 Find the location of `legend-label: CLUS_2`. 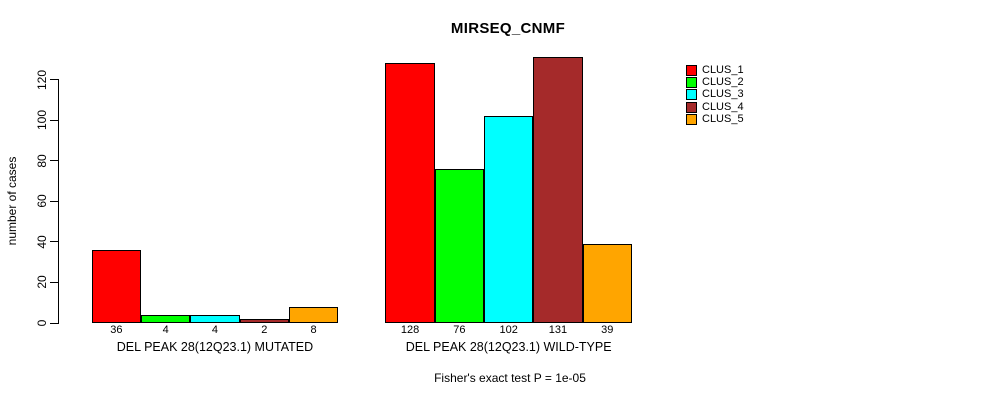

legend-label: CLUS_2 is located at coordinates (723, 82).